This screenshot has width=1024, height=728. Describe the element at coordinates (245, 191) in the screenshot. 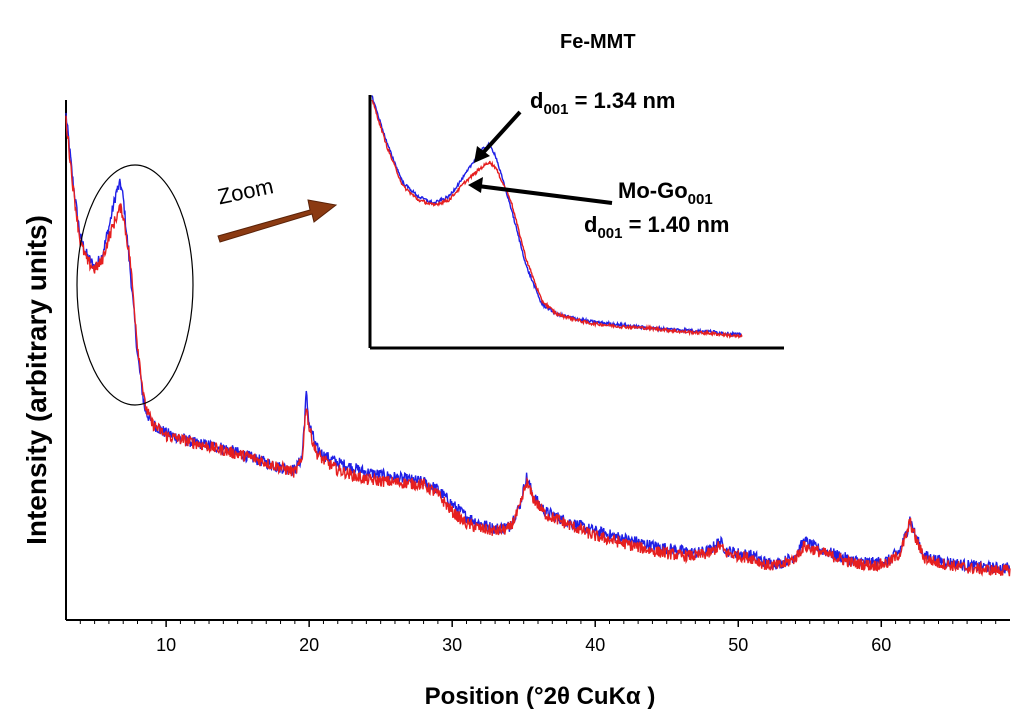

I see `zoom-label: Zoom` at that location.